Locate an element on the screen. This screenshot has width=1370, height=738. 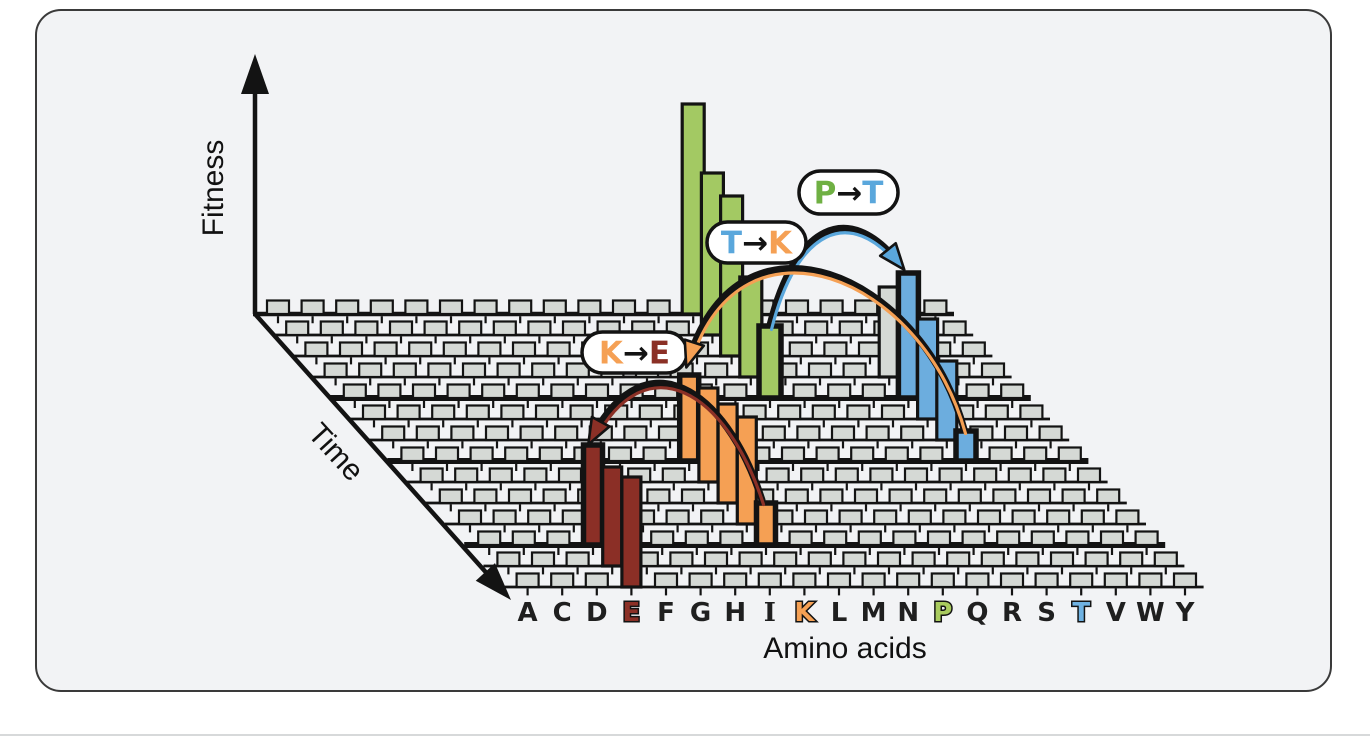
amino-letter-R: R is located at coordinates (1012, 613).